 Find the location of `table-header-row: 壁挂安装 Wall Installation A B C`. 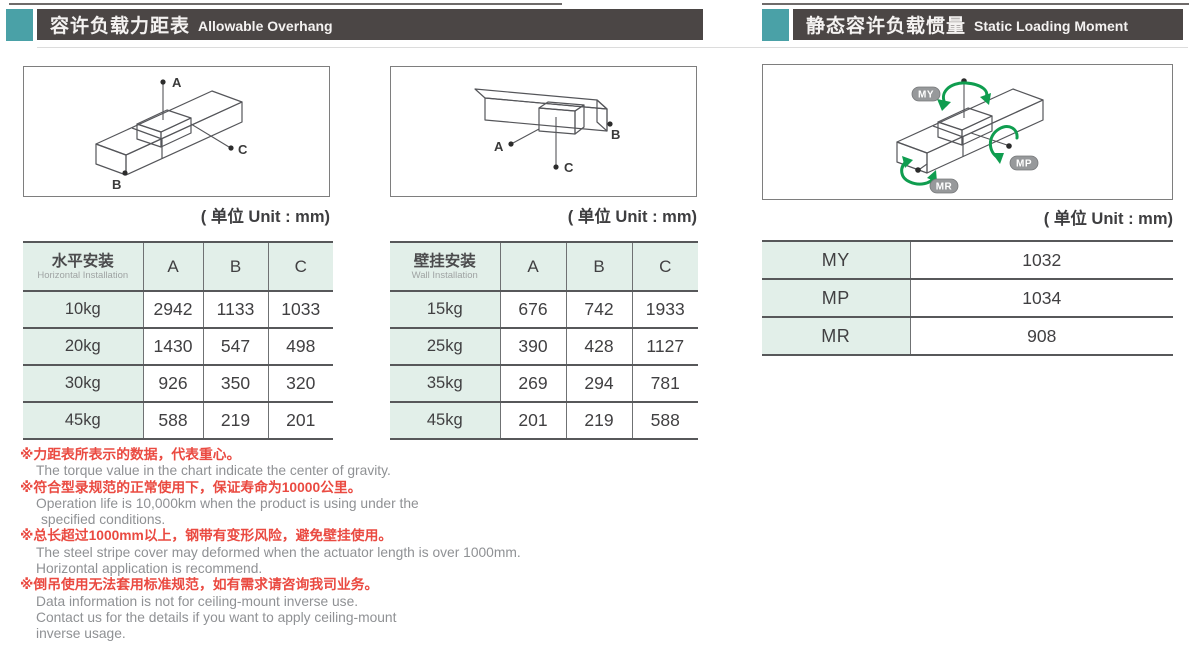

table-header-row: 壁挂安装 Wall Installation A B C is located at coordinates (544, 266).